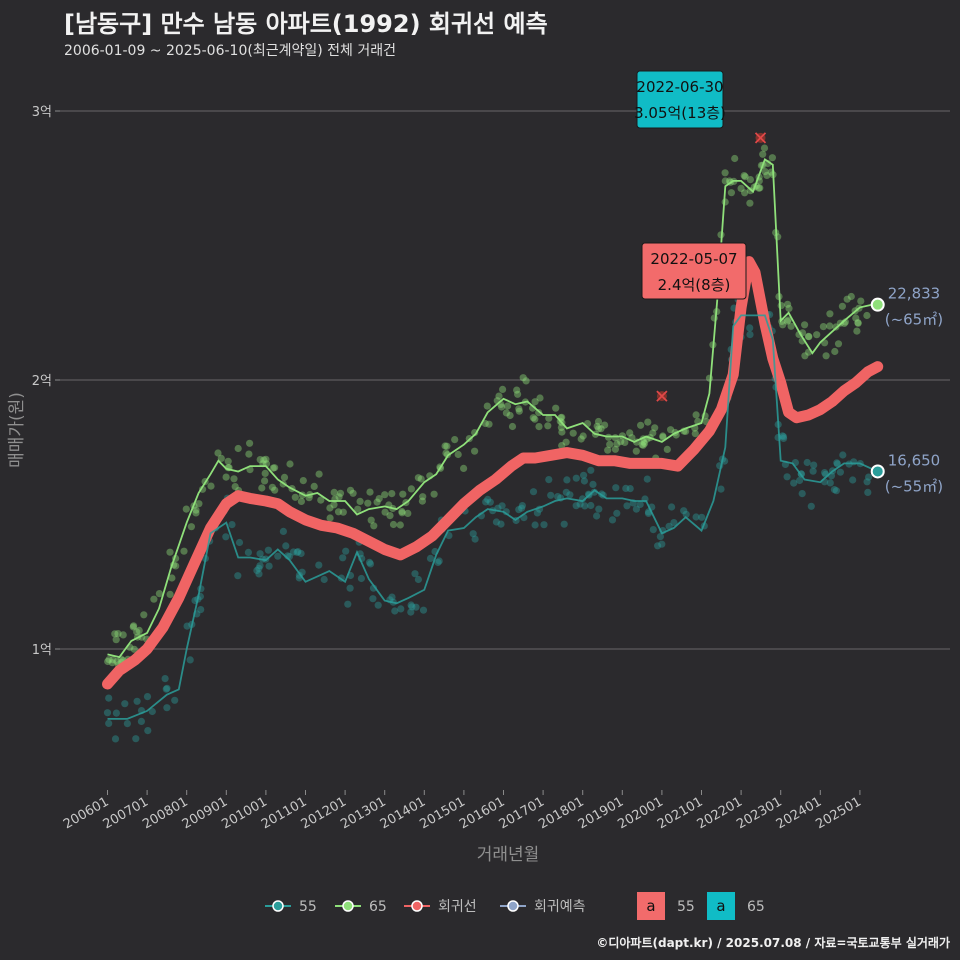 This screenshot has height=960, width=960. Describe the element at coordinates (230, 51) in the screenshot. I see `chart-subtitle: 2006-01-09 ~ 2025-06-10(최근계약일) 전체 거래건` at that location.